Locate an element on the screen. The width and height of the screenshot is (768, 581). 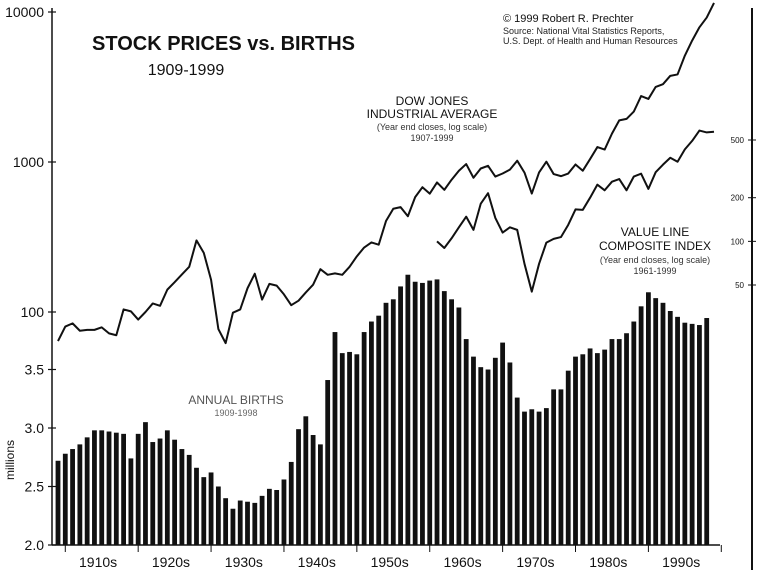
chart-subtitle: 1909-1999 is located at coordinates (186, 70).